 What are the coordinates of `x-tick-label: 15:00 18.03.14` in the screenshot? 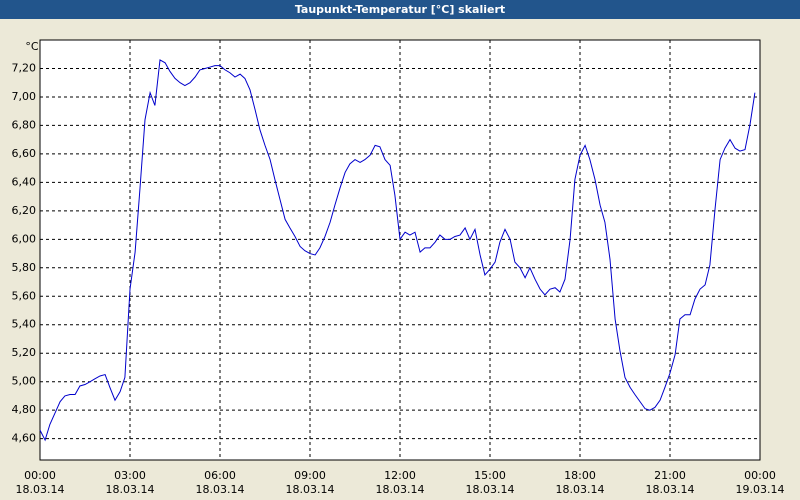 It's located at (490, 482).